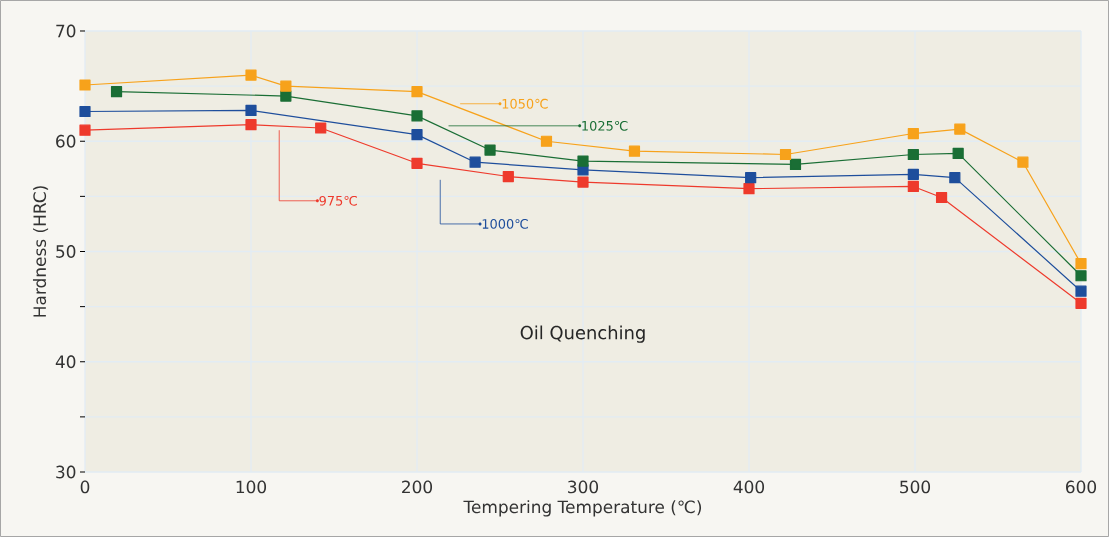 Image resolution: width=1109 pixels, height=537 pixels. I want to click on legend-label: 975℃, so click(338, 200).